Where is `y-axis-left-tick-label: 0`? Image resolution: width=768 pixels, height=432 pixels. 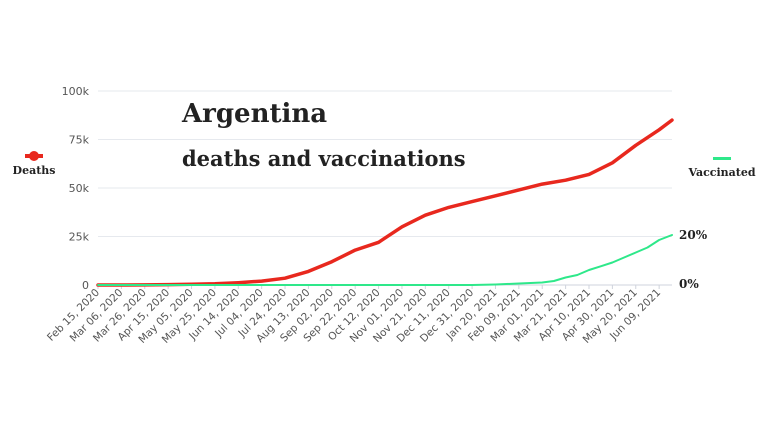
y-axis-left-tick-label: 0 is located at coordinates (85, 285).